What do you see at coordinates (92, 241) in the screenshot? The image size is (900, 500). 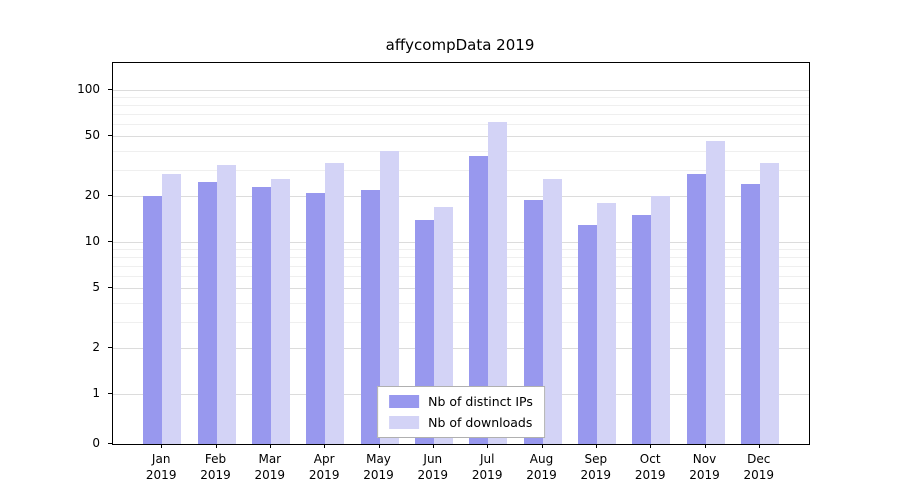 I see `y-tick-label-10: 10` at bounding box center [92, 241].